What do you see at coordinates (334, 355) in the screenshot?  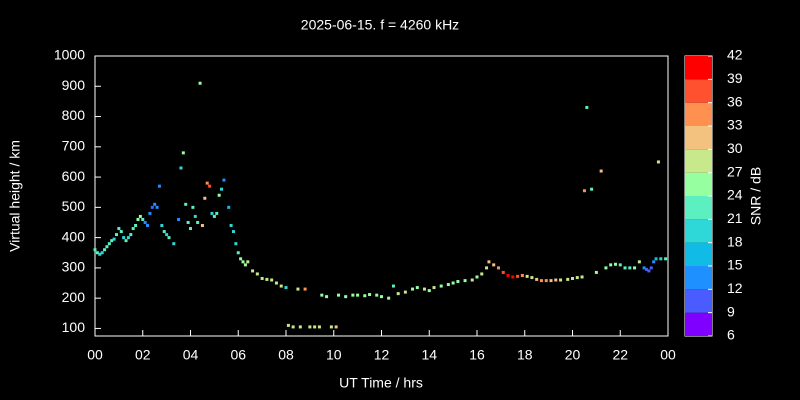 I see `x-tick-label: 10` at bounding box center [334, 355].